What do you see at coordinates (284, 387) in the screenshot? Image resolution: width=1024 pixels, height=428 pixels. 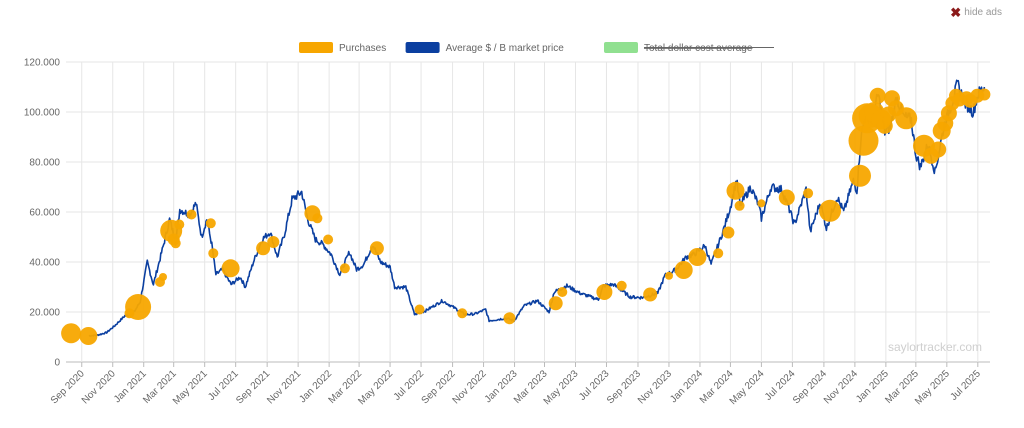 I see `x-tick-label: Nov 2021` at bounding box center [284, 387].